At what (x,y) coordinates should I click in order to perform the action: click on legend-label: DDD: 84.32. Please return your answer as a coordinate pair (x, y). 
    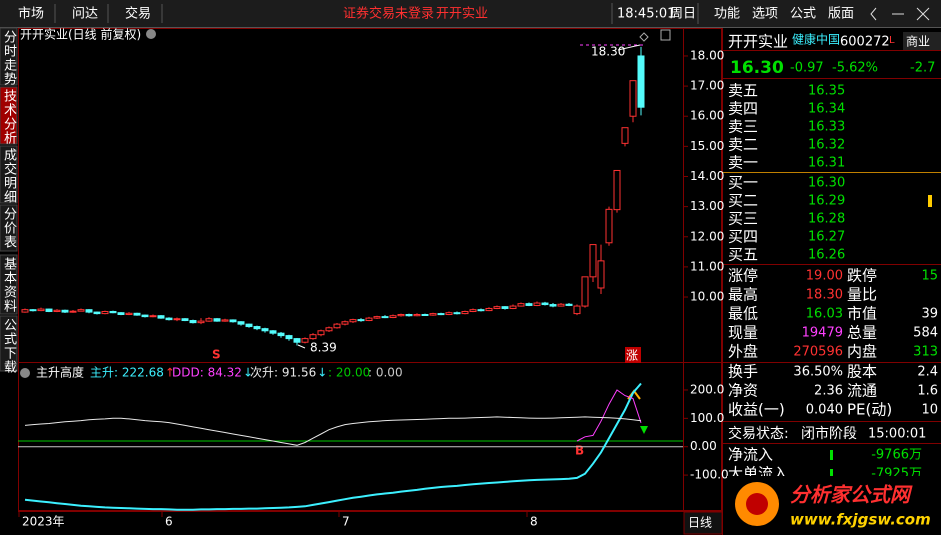
    Looking at the image, I should click on (207, 373).